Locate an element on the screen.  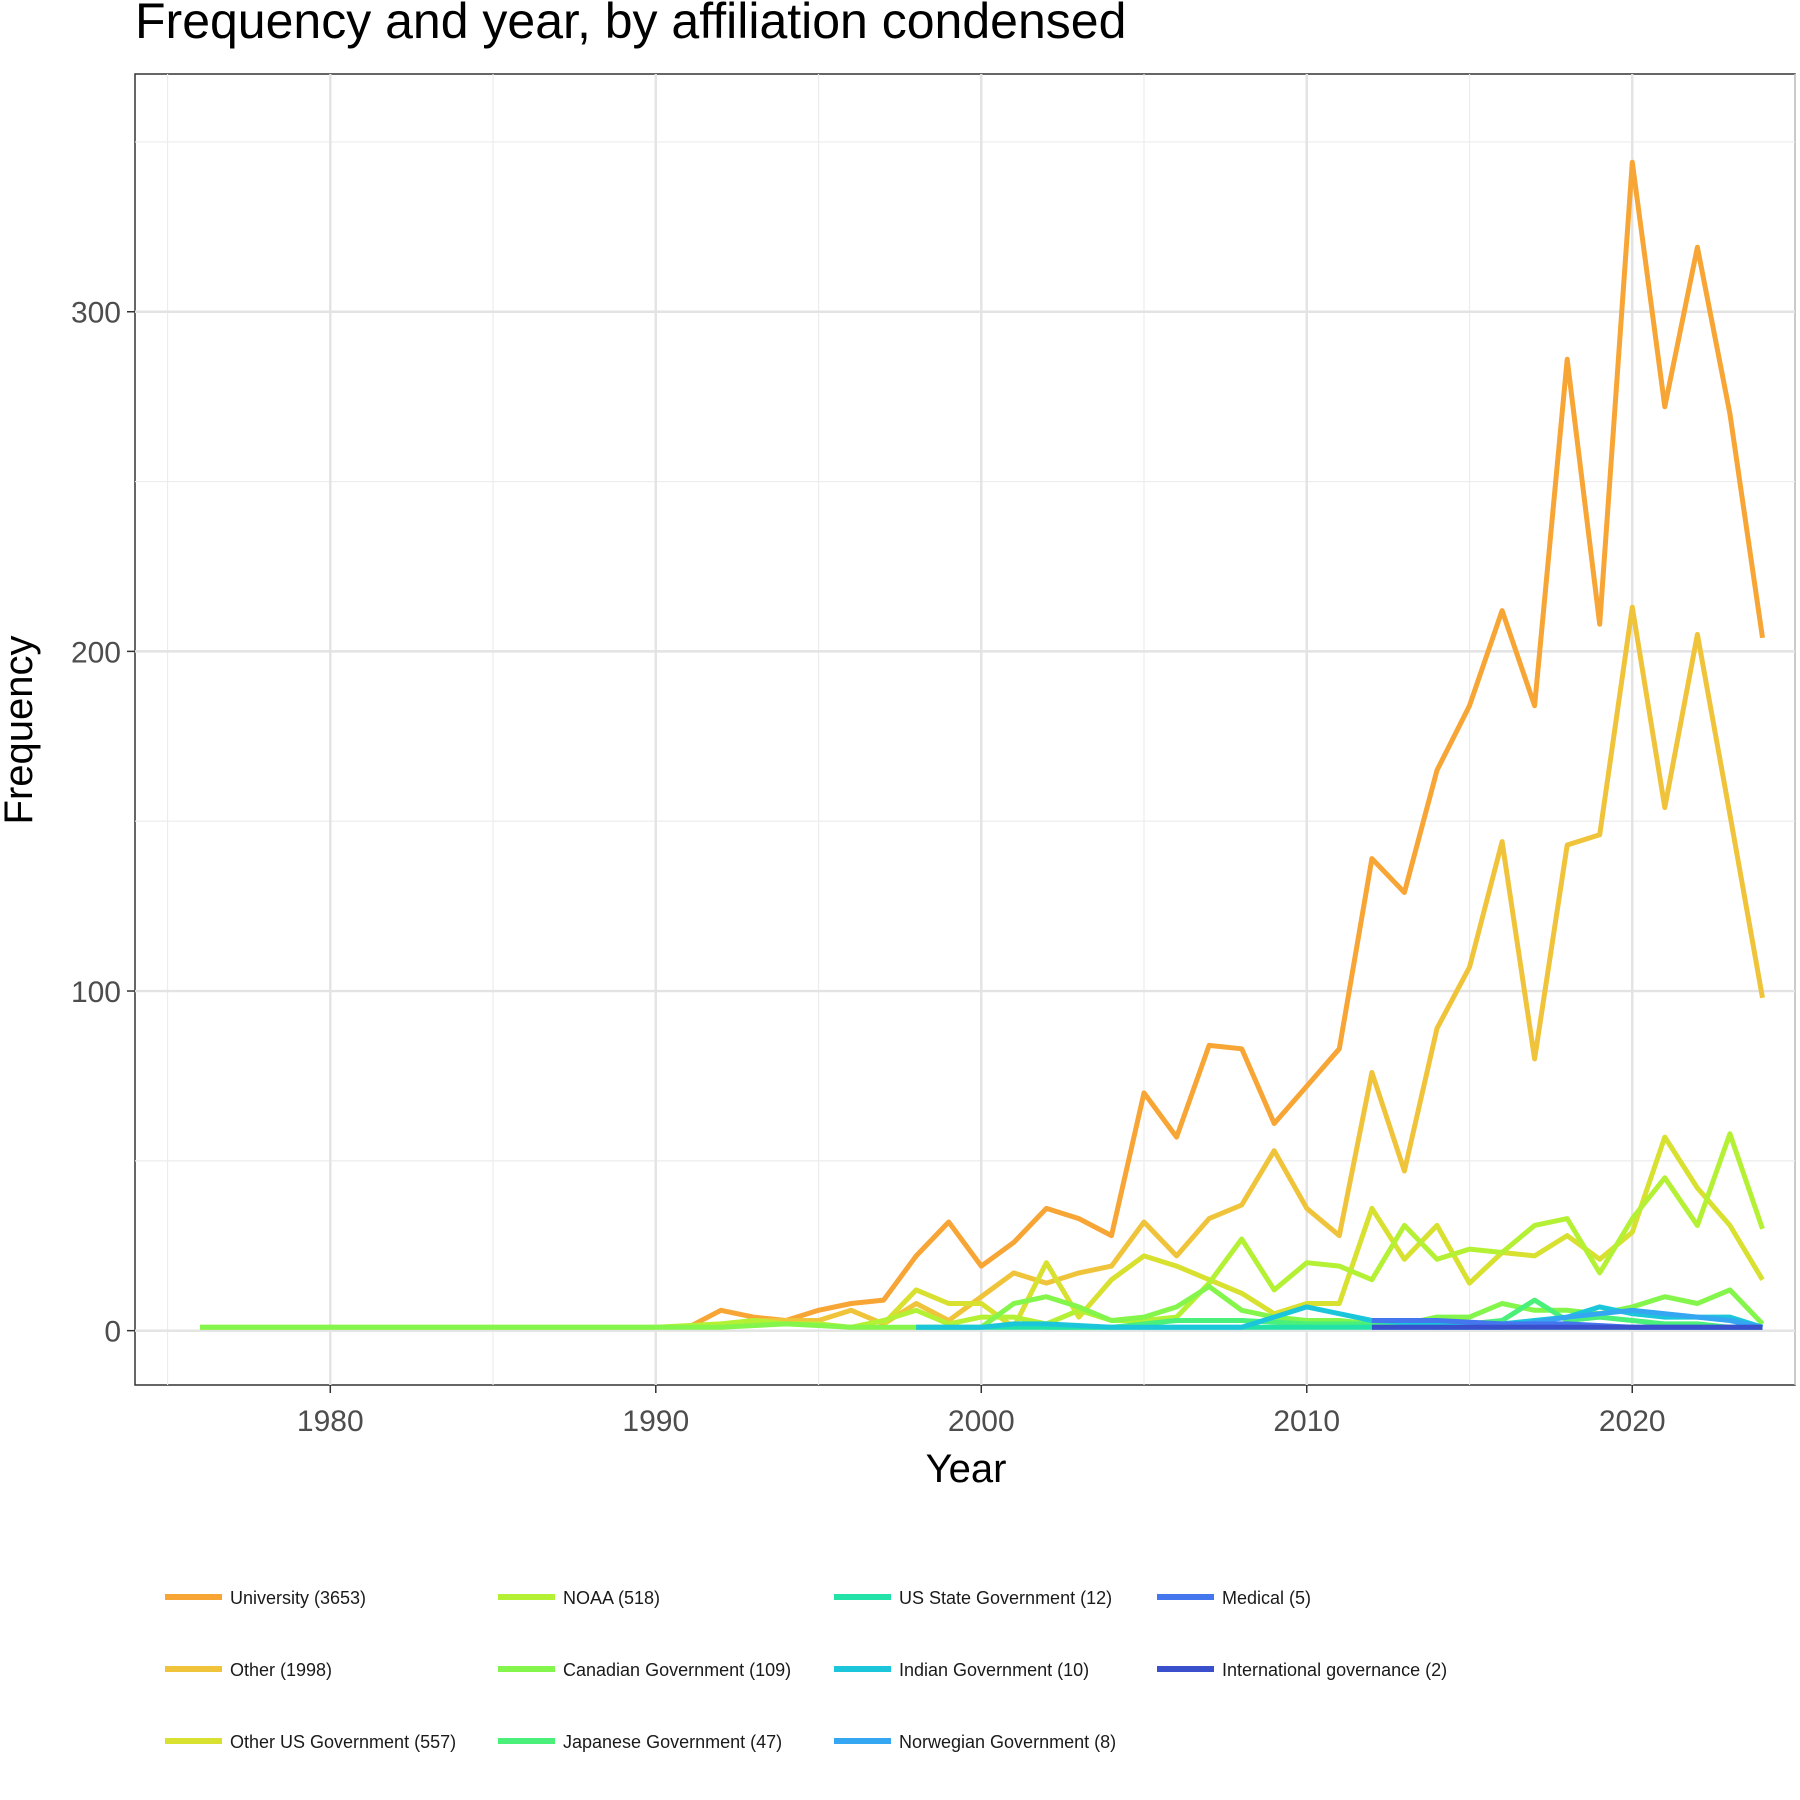
x-tick-label: 1990 is located at coordinates (655, 1421).